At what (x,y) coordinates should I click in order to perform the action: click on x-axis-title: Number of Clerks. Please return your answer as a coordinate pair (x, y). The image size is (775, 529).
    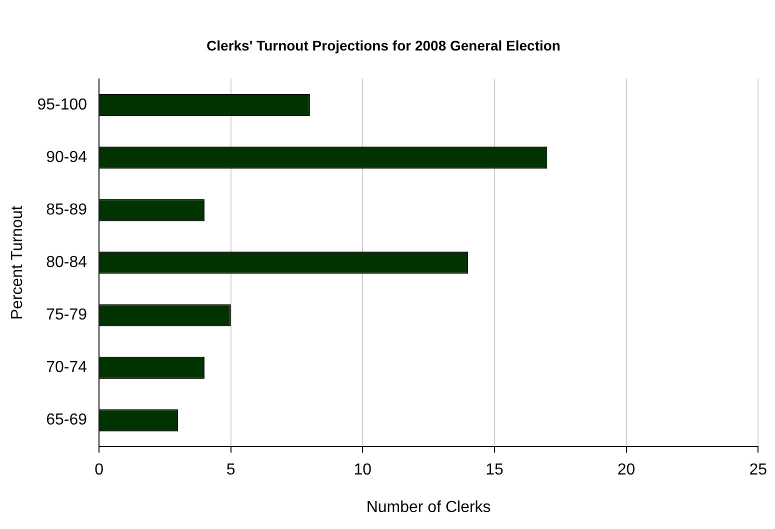
    Looking at the image, I should click on (428, 507).